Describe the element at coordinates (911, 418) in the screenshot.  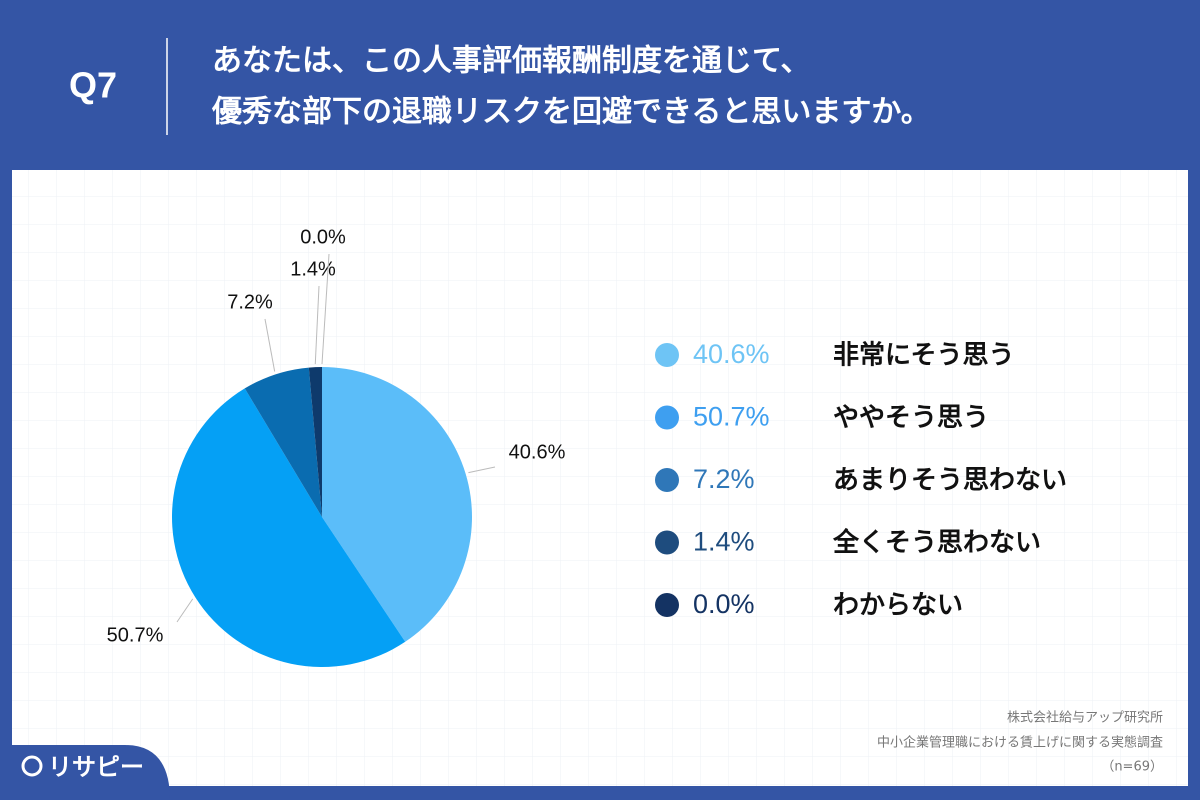
I see `legend-label: ややそう思う` at that location.